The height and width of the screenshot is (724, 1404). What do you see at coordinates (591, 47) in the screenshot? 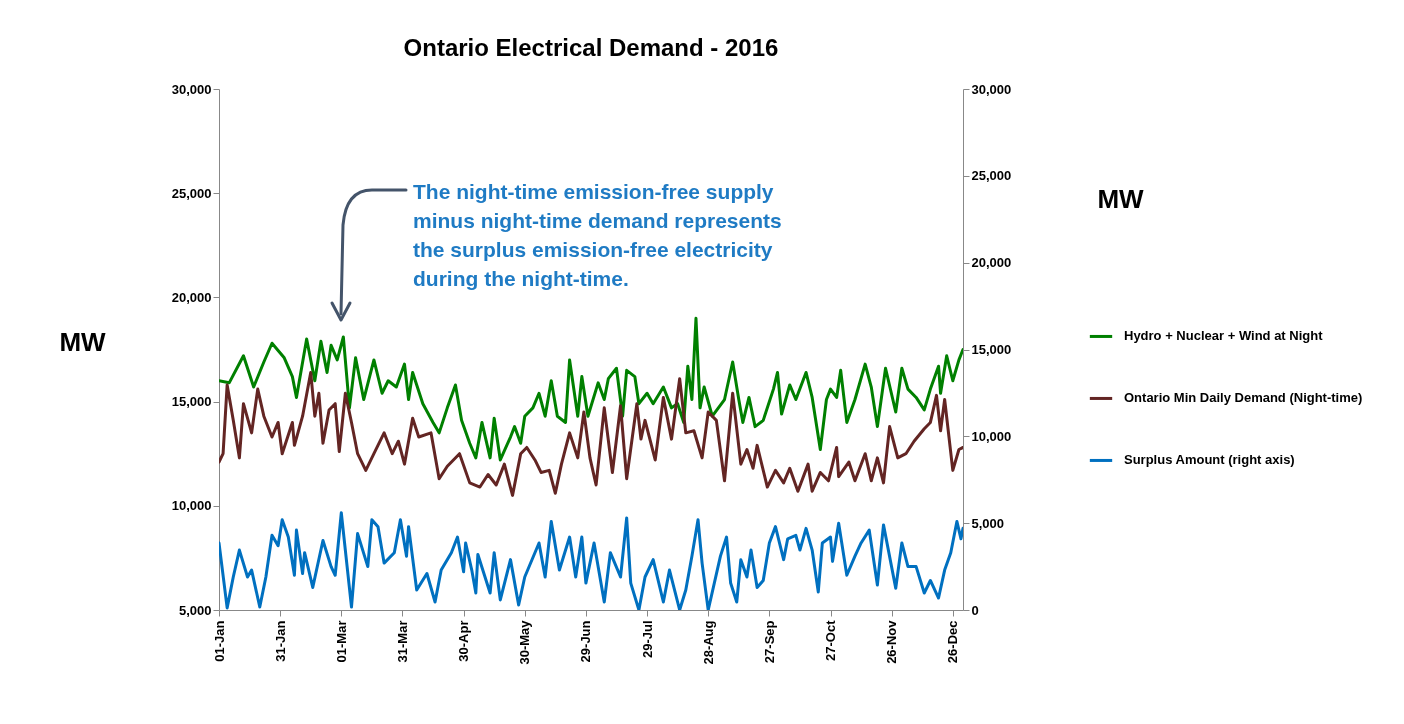
I see `chart-title: Ontario Electrical Demand - 2016` at bounding box center [591, 47].